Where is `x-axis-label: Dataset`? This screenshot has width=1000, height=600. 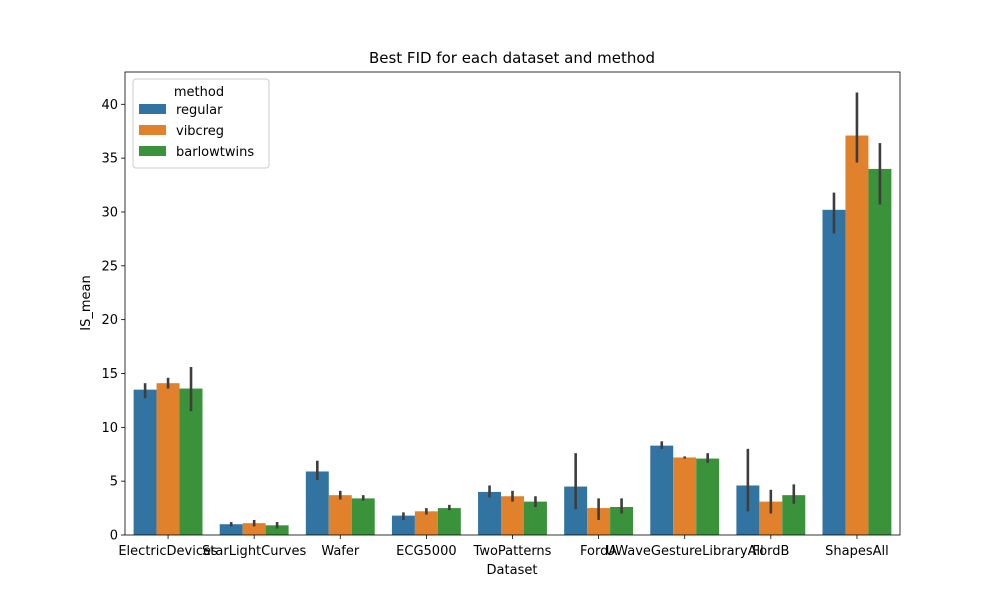
x-axis-label: Dataset is located at coordinates (512, 570).